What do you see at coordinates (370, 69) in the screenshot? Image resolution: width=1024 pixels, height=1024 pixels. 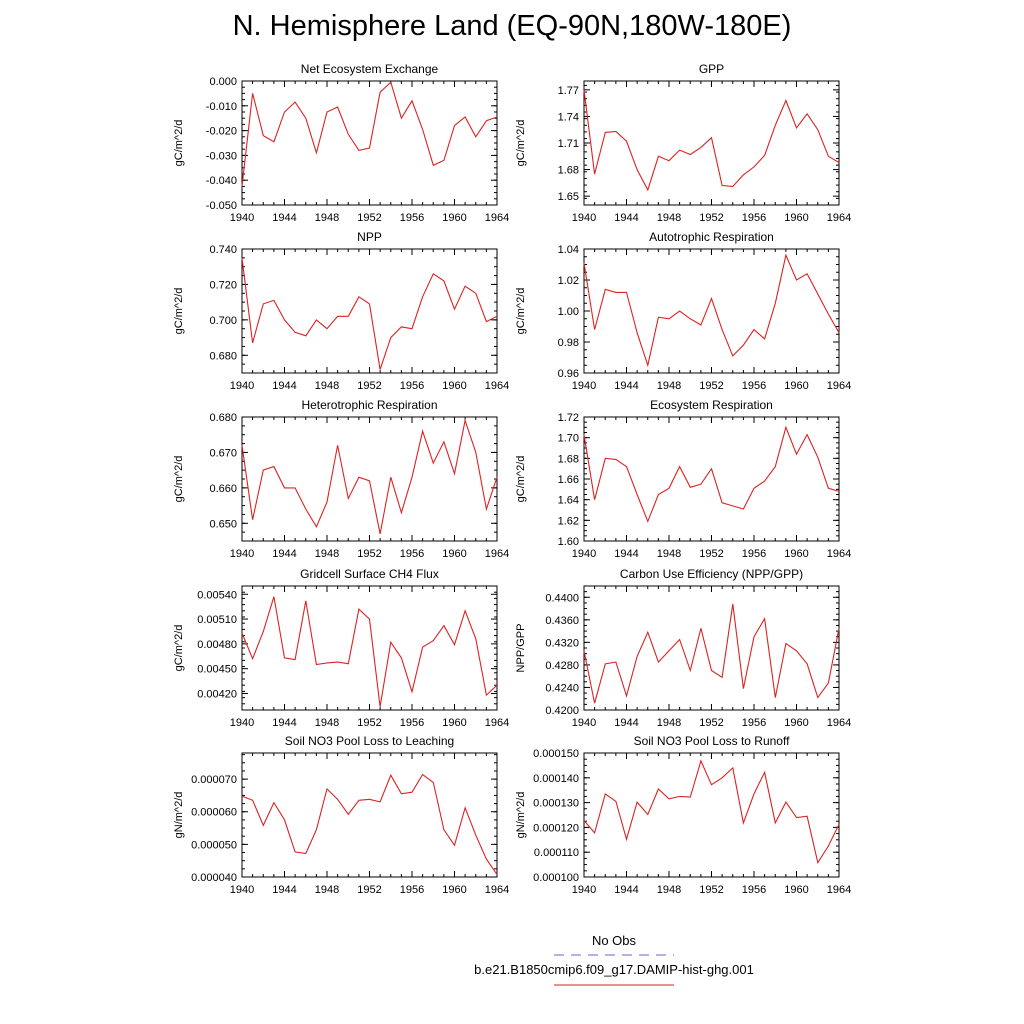 I see `panel-title: Net Ecosystem Exchange` at bounding box center [370, 69].